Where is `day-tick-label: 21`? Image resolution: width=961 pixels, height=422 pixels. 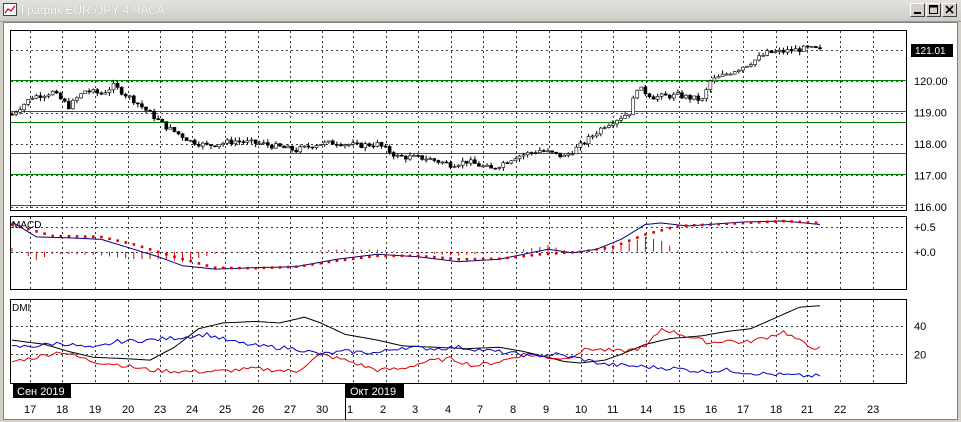 day-tick-label: 21 is located at coordinates (807, 410).